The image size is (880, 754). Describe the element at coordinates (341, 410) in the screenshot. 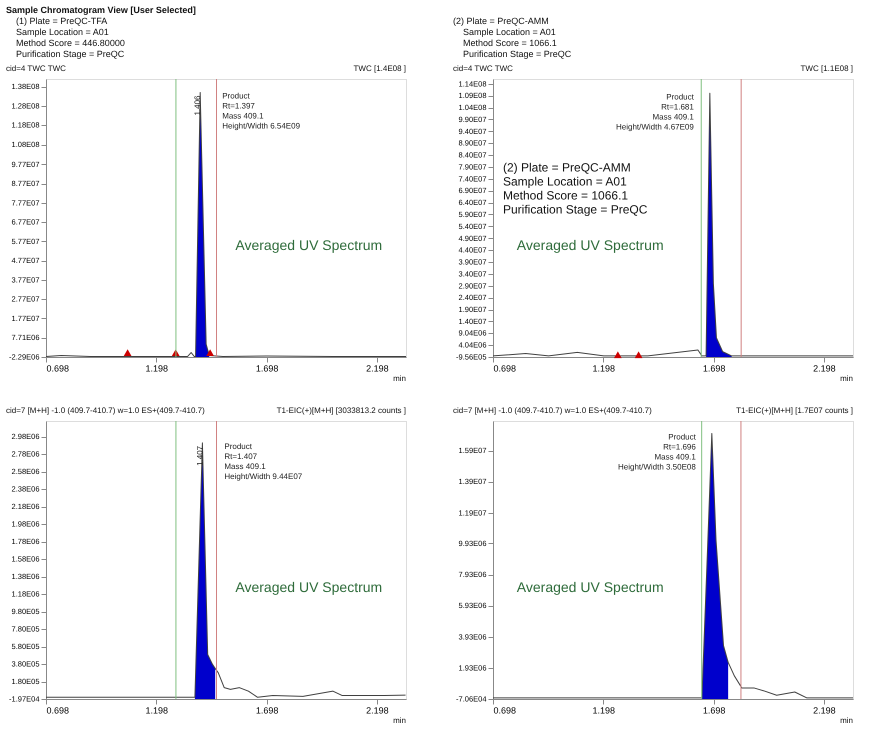

I see `chart-subtitle: T1-EIC(+)[M+H] [3033813.2 counts ]` at that location.